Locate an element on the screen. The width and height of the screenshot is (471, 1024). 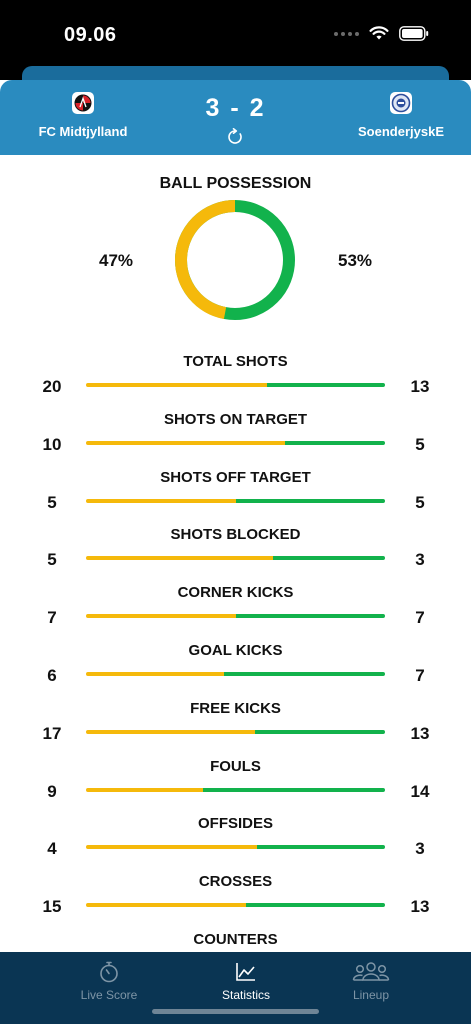
stopwatch-icon is located at coordinates (109, 972).